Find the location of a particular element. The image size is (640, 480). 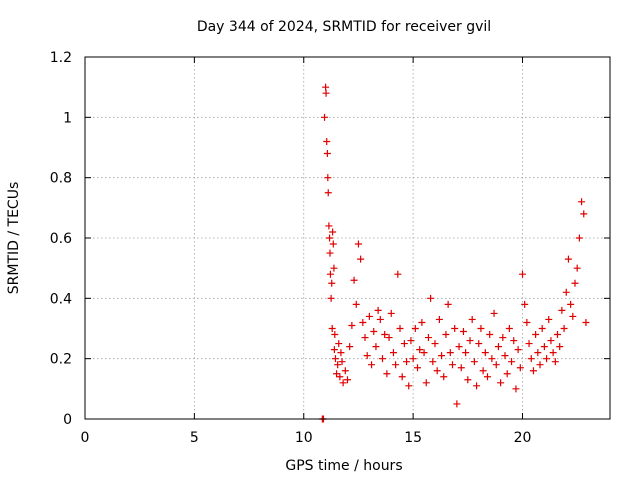

y-tick-label: 1.2 is located at coordinates (61, 58).